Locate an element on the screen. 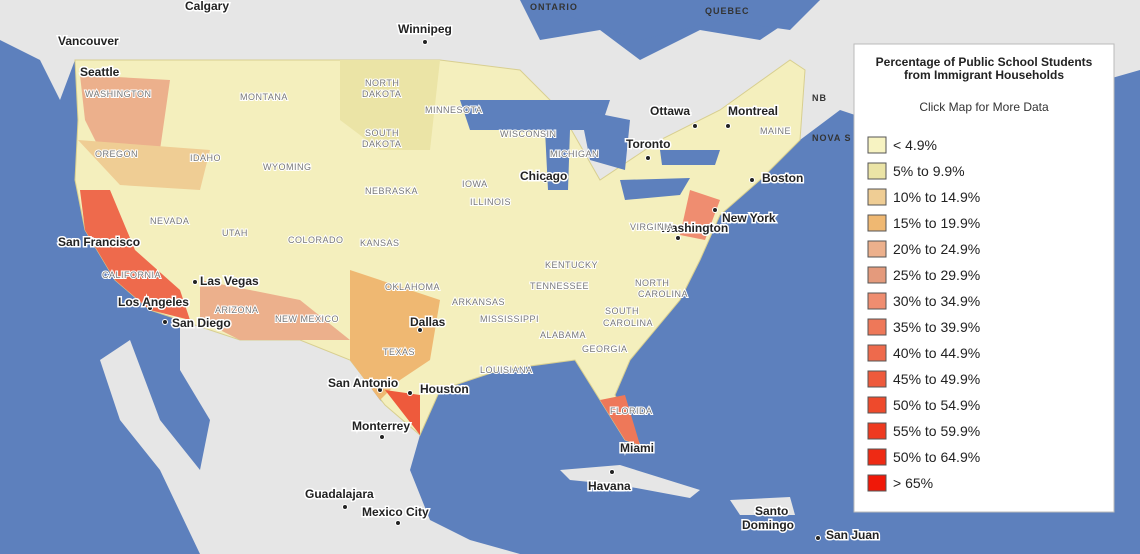  lake-huron is located at coordinates (605, 140).